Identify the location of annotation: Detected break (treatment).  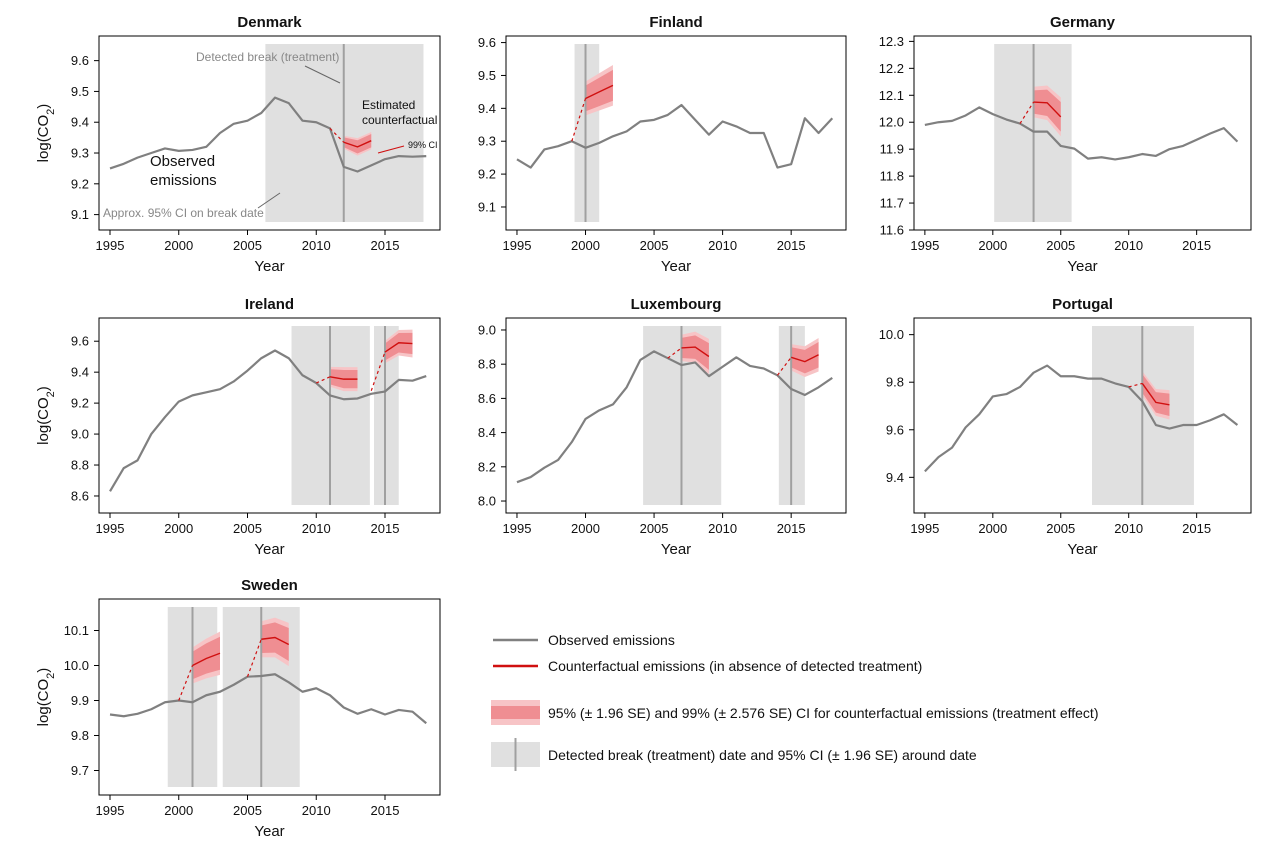
(267, 57).